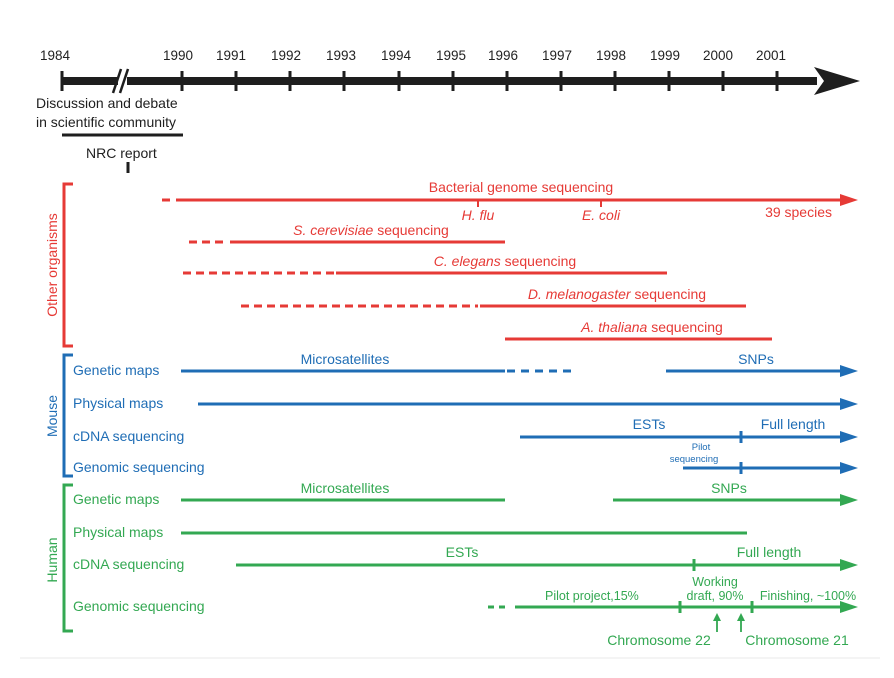 The image size is (894, 678). What do you see at coordinates (718, 55) in the screenshot?
I see `year-label-2000: 2000` at bounding box center [718, 55].